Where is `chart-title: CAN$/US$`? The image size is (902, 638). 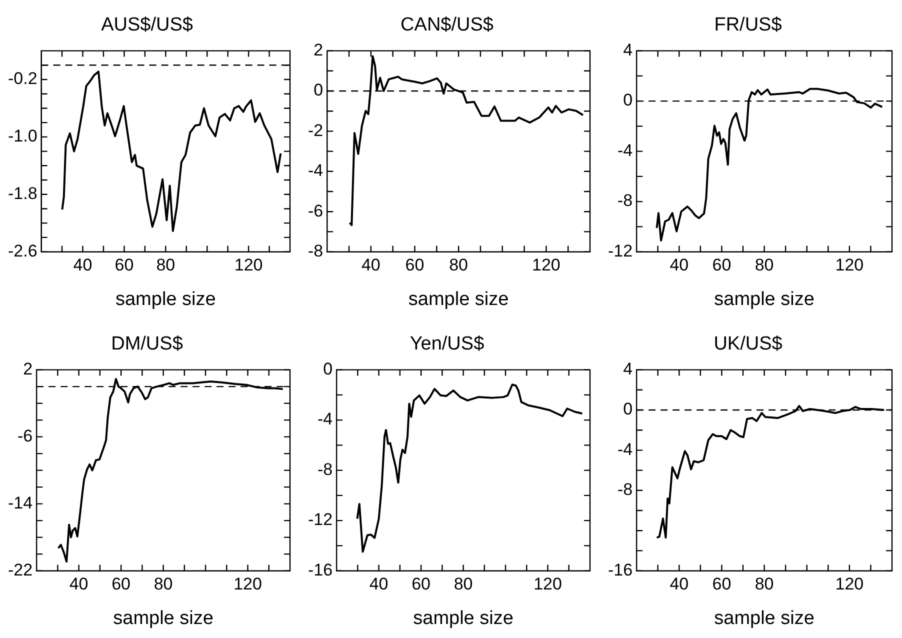 chart-title: CAN$/US$ is located at coordinates (447, 25).